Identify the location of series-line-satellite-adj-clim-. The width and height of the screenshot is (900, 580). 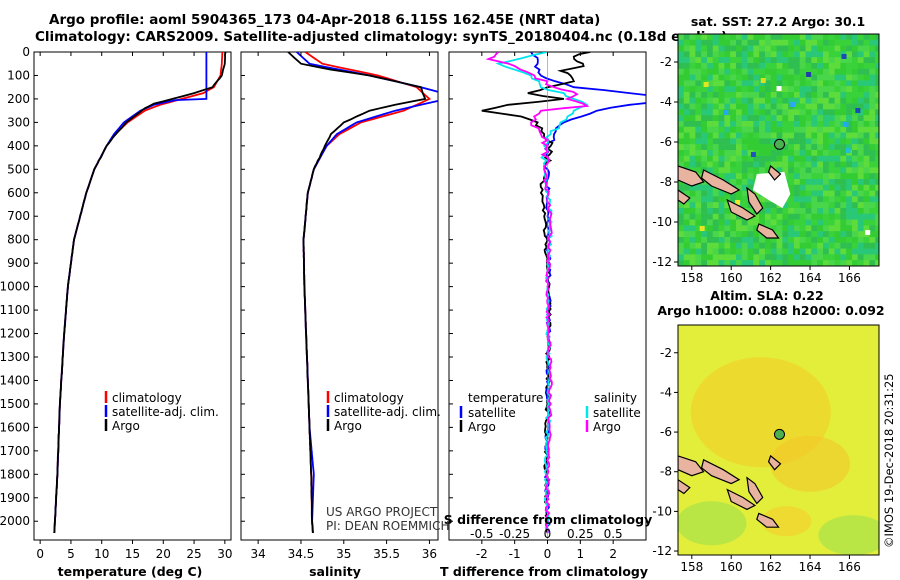
(367, 293).